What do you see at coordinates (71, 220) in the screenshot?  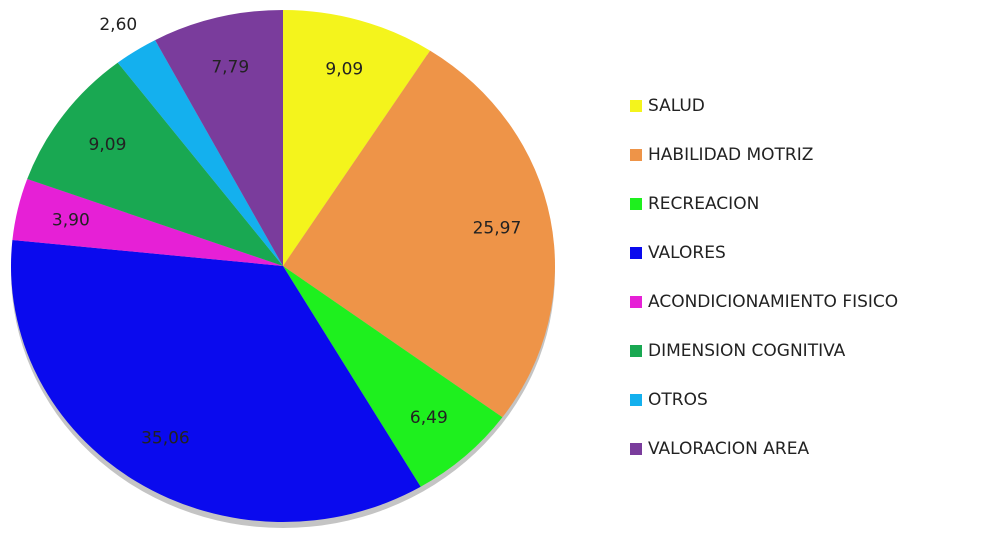 I see `data-label: 3,90` at bounding box center [71, 220].